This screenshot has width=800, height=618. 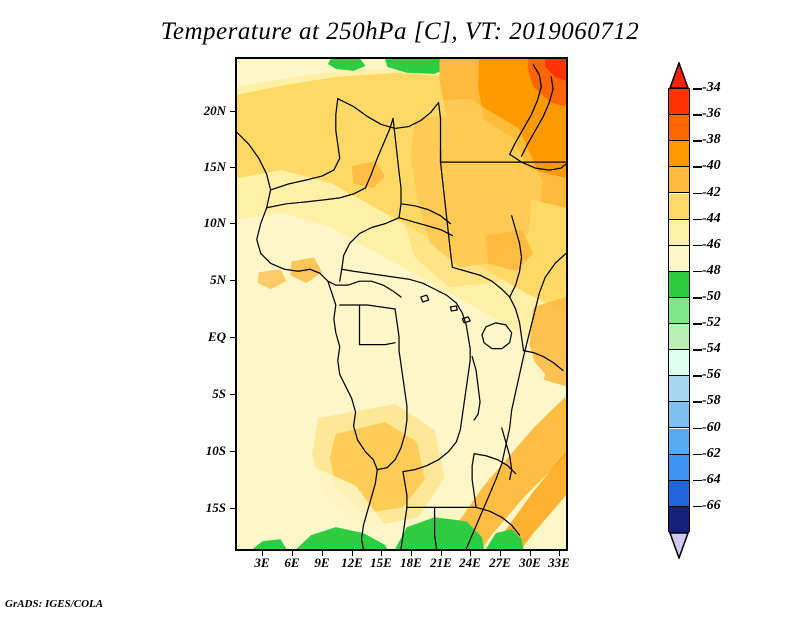 I want to click on colorbar-label: -54, so click(x=711, y=349).